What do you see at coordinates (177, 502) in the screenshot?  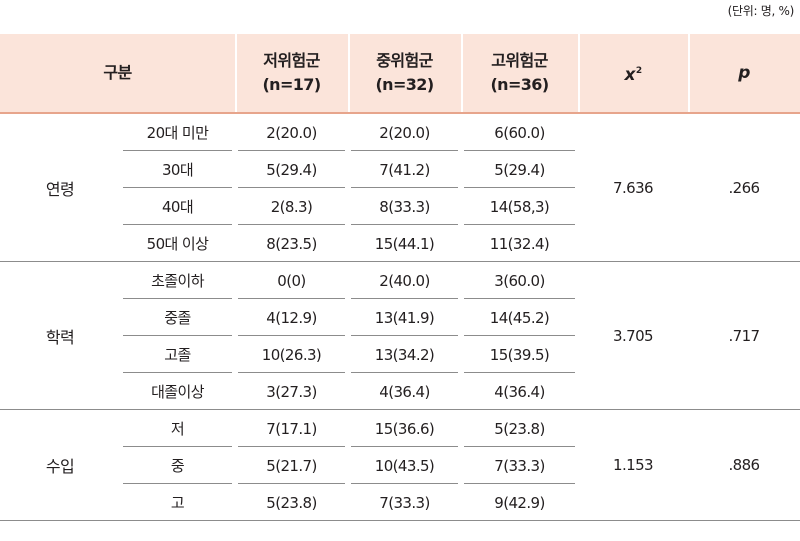 I see `row-label: 고` at bounding box center [177, 502].